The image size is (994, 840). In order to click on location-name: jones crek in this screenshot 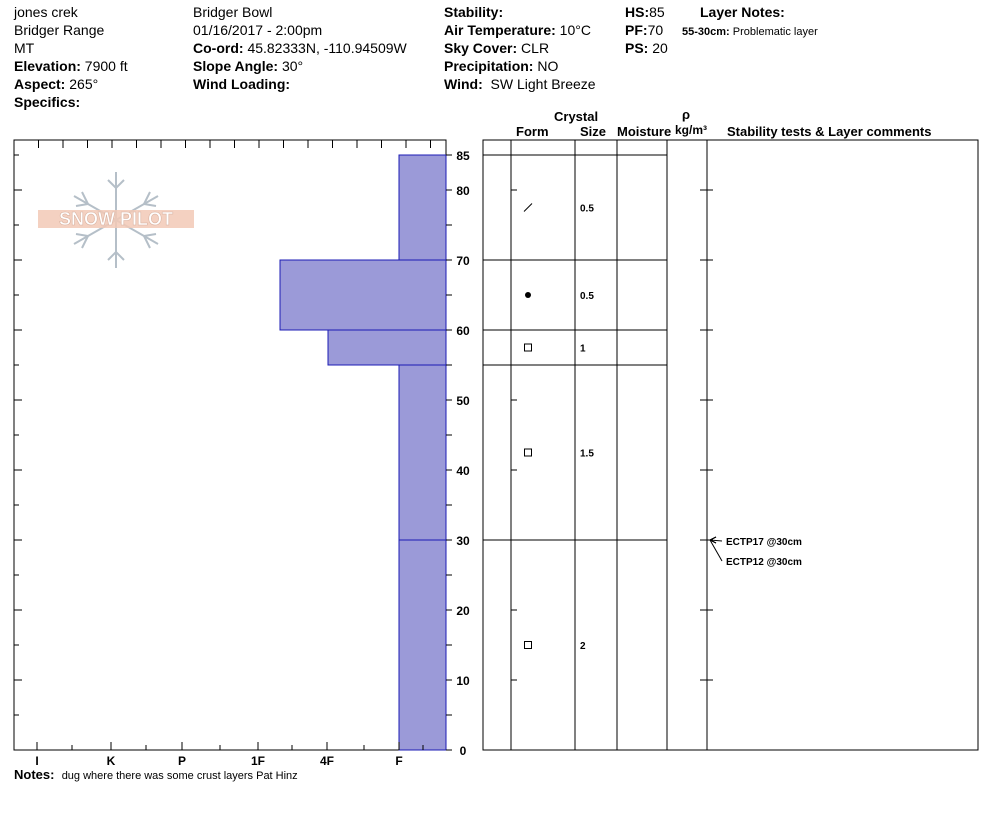, I will do `click(46, 12)`.